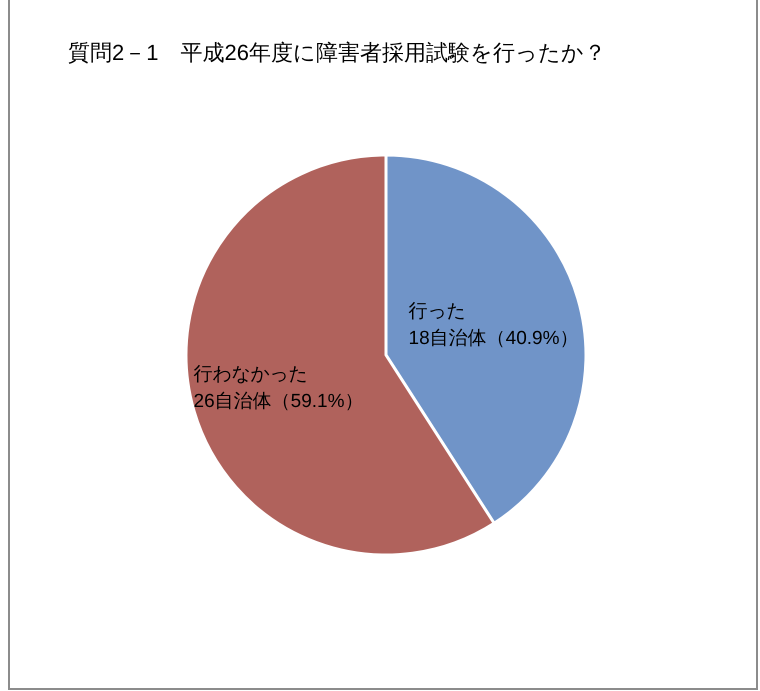  Describe the element at coordinates (437, 311) in the screenshot. I see `slice-label: 行った` at that location.